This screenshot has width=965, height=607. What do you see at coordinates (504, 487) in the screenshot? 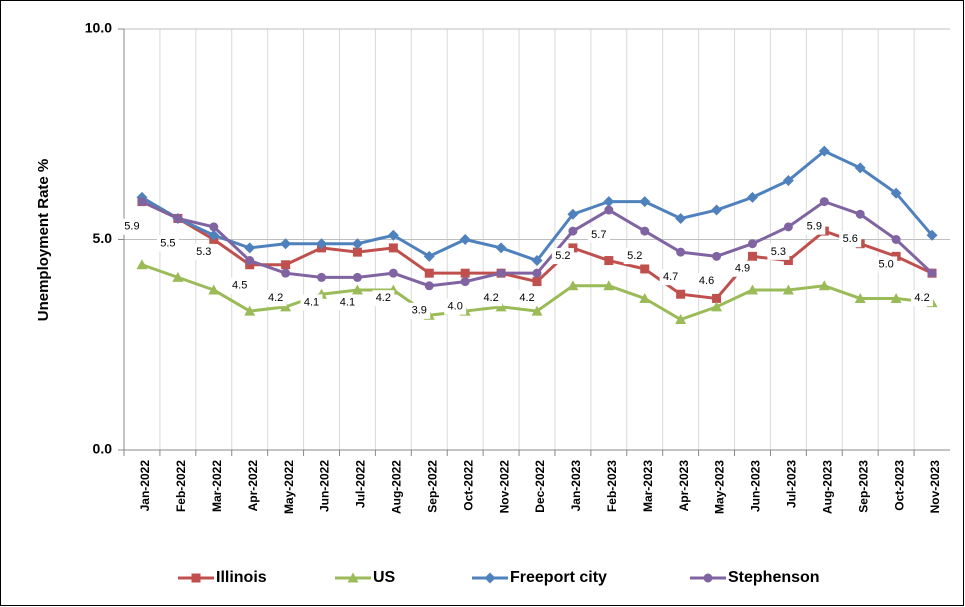
I see `x-tick-label: Nov-2022` at bounding box center [504, 487].